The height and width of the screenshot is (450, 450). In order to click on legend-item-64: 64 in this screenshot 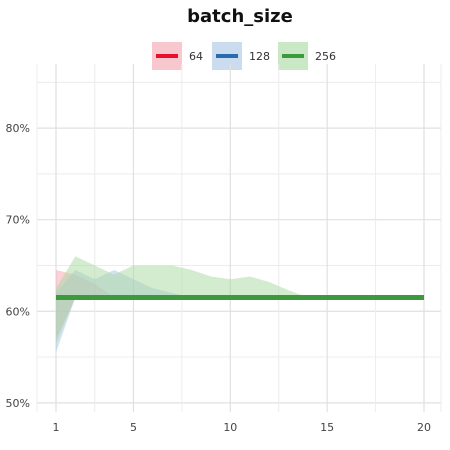, I will do `click(177, 56)`.